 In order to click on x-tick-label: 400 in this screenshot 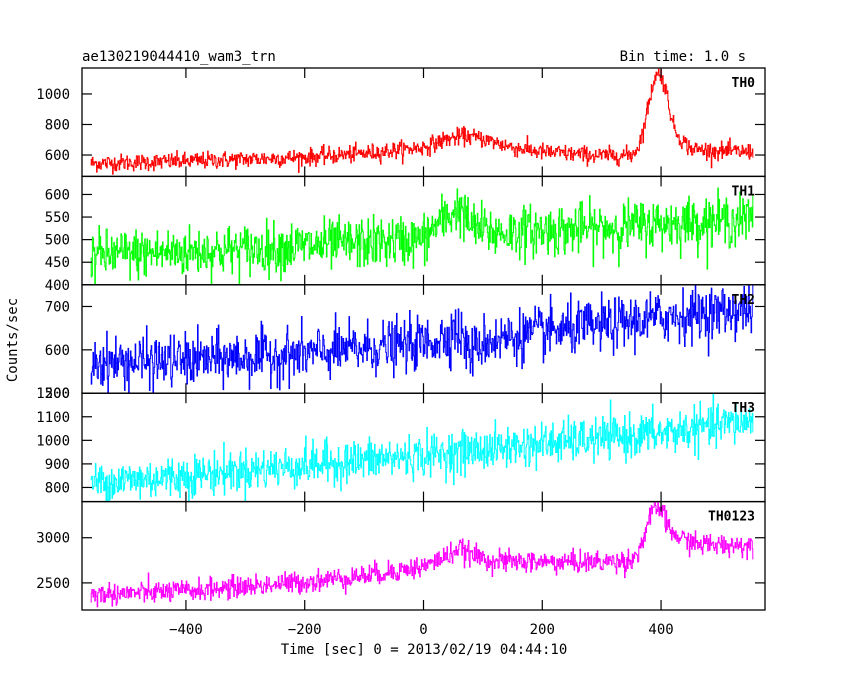, I will do `click(660, 630)`.